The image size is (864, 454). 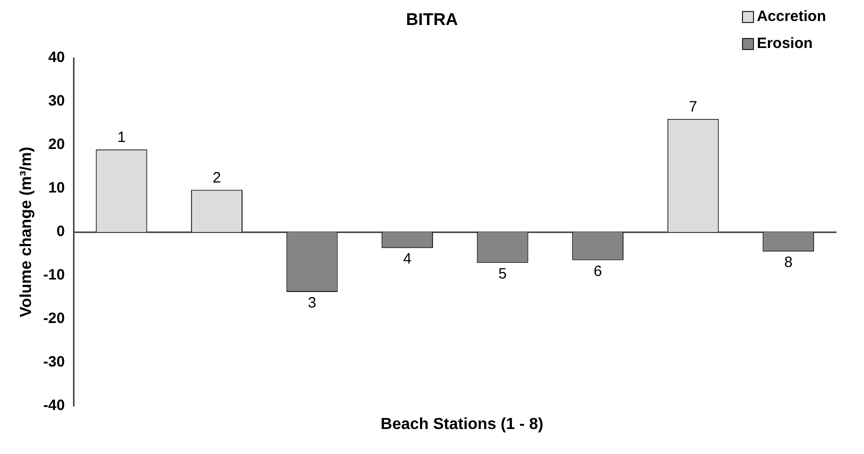 I want to click on x-tick-label: 7, so click(x=693, y=107).